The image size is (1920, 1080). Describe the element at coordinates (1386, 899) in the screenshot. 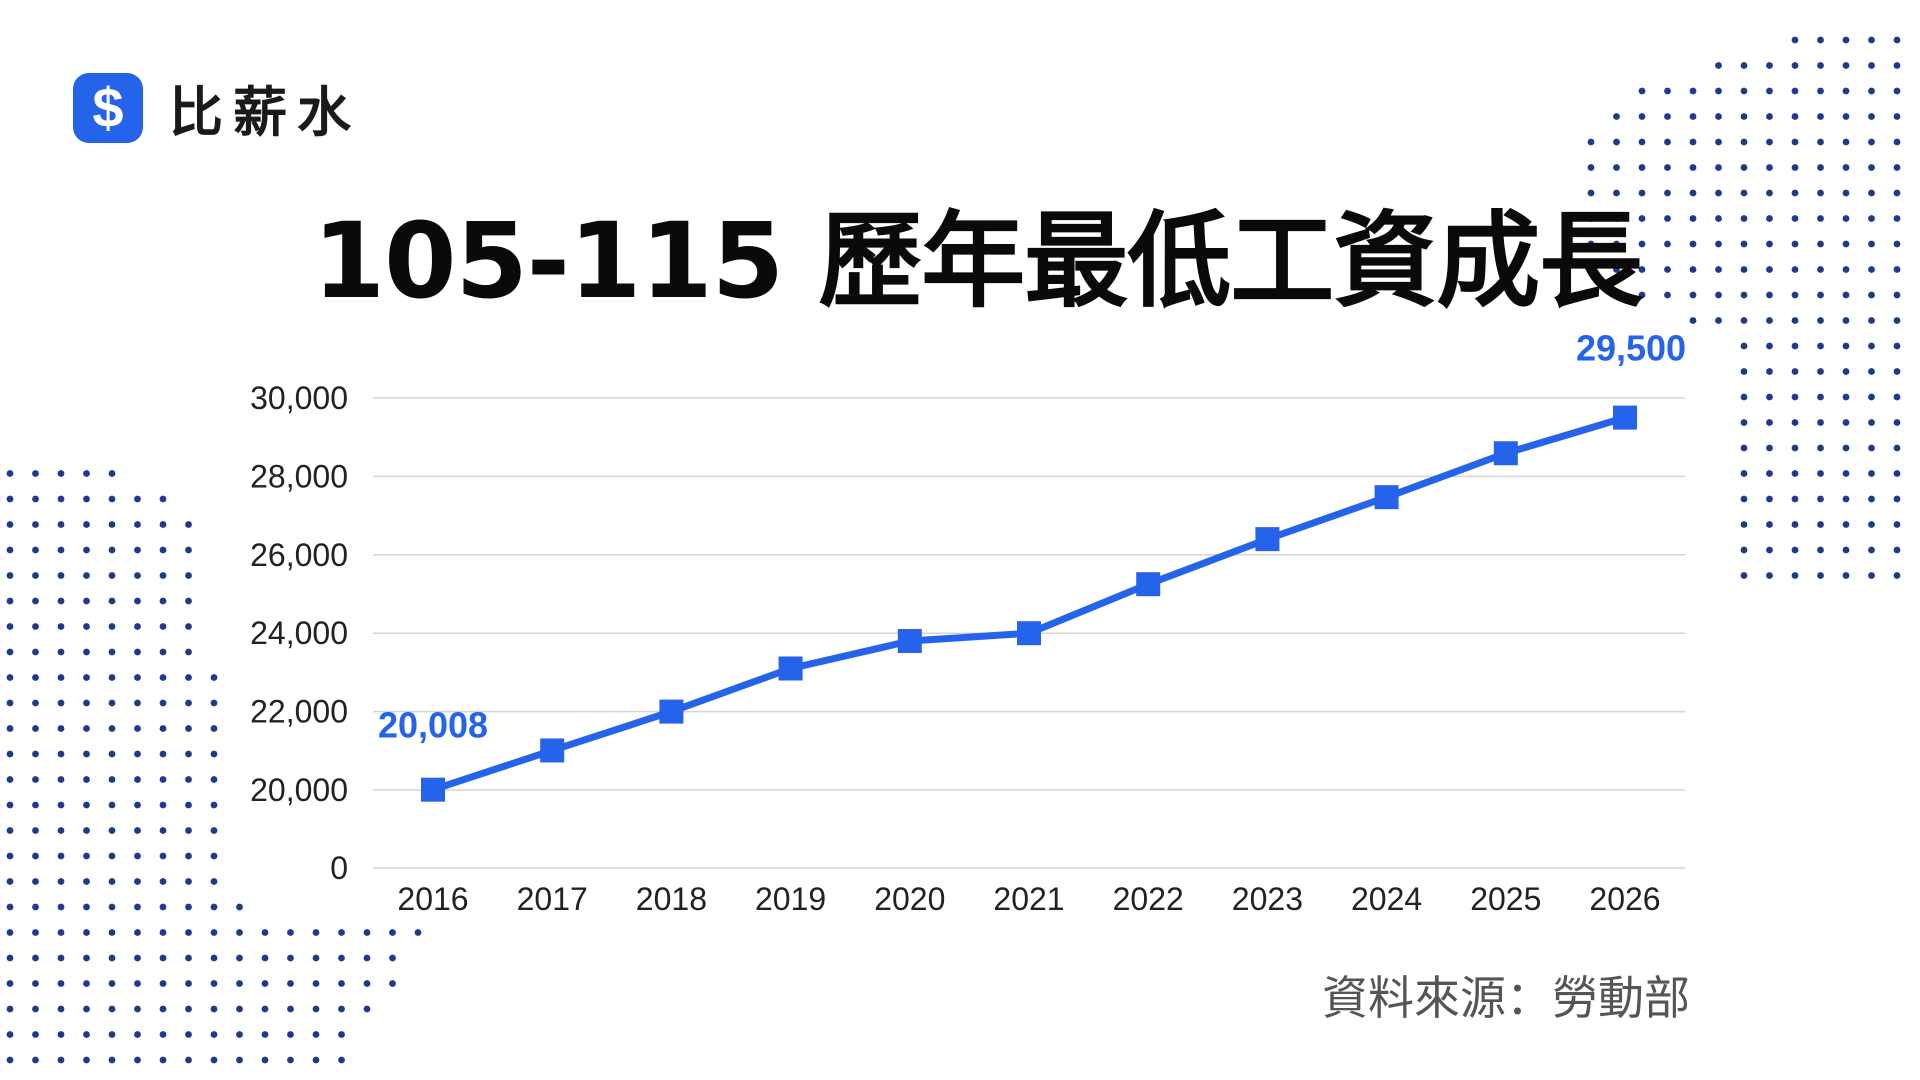

I see `x-tick-label: 2024` at that location.